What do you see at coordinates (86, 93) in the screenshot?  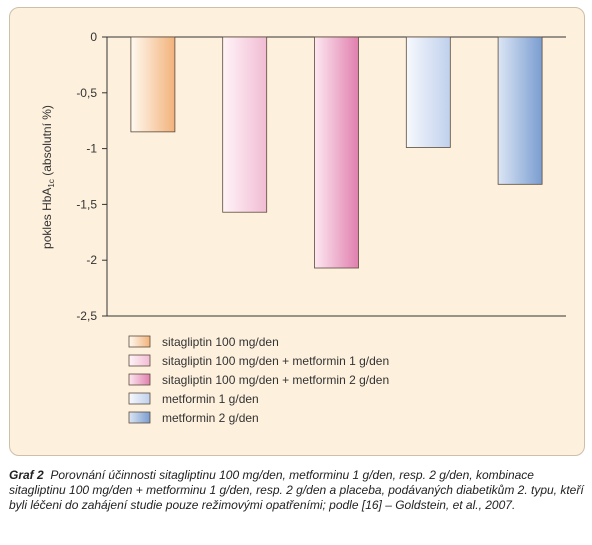 I see `y-tick-label: -0,5` at bounding box center [86, 93].